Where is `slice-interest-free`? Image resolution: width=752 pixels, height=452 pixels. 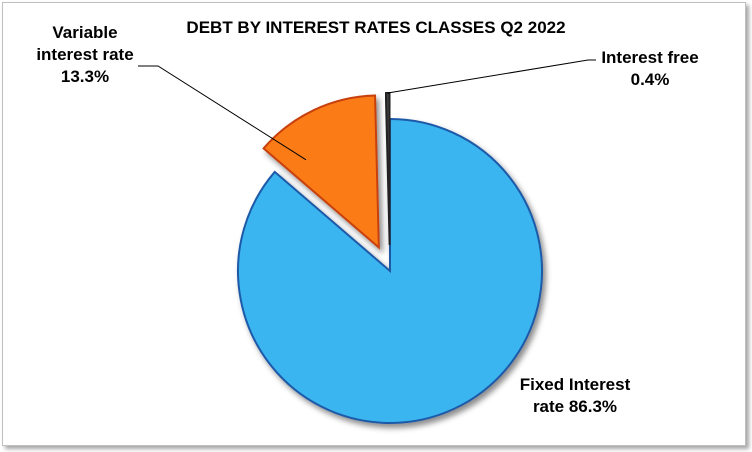
slice-interest-free is located at coordinates (387, 169).